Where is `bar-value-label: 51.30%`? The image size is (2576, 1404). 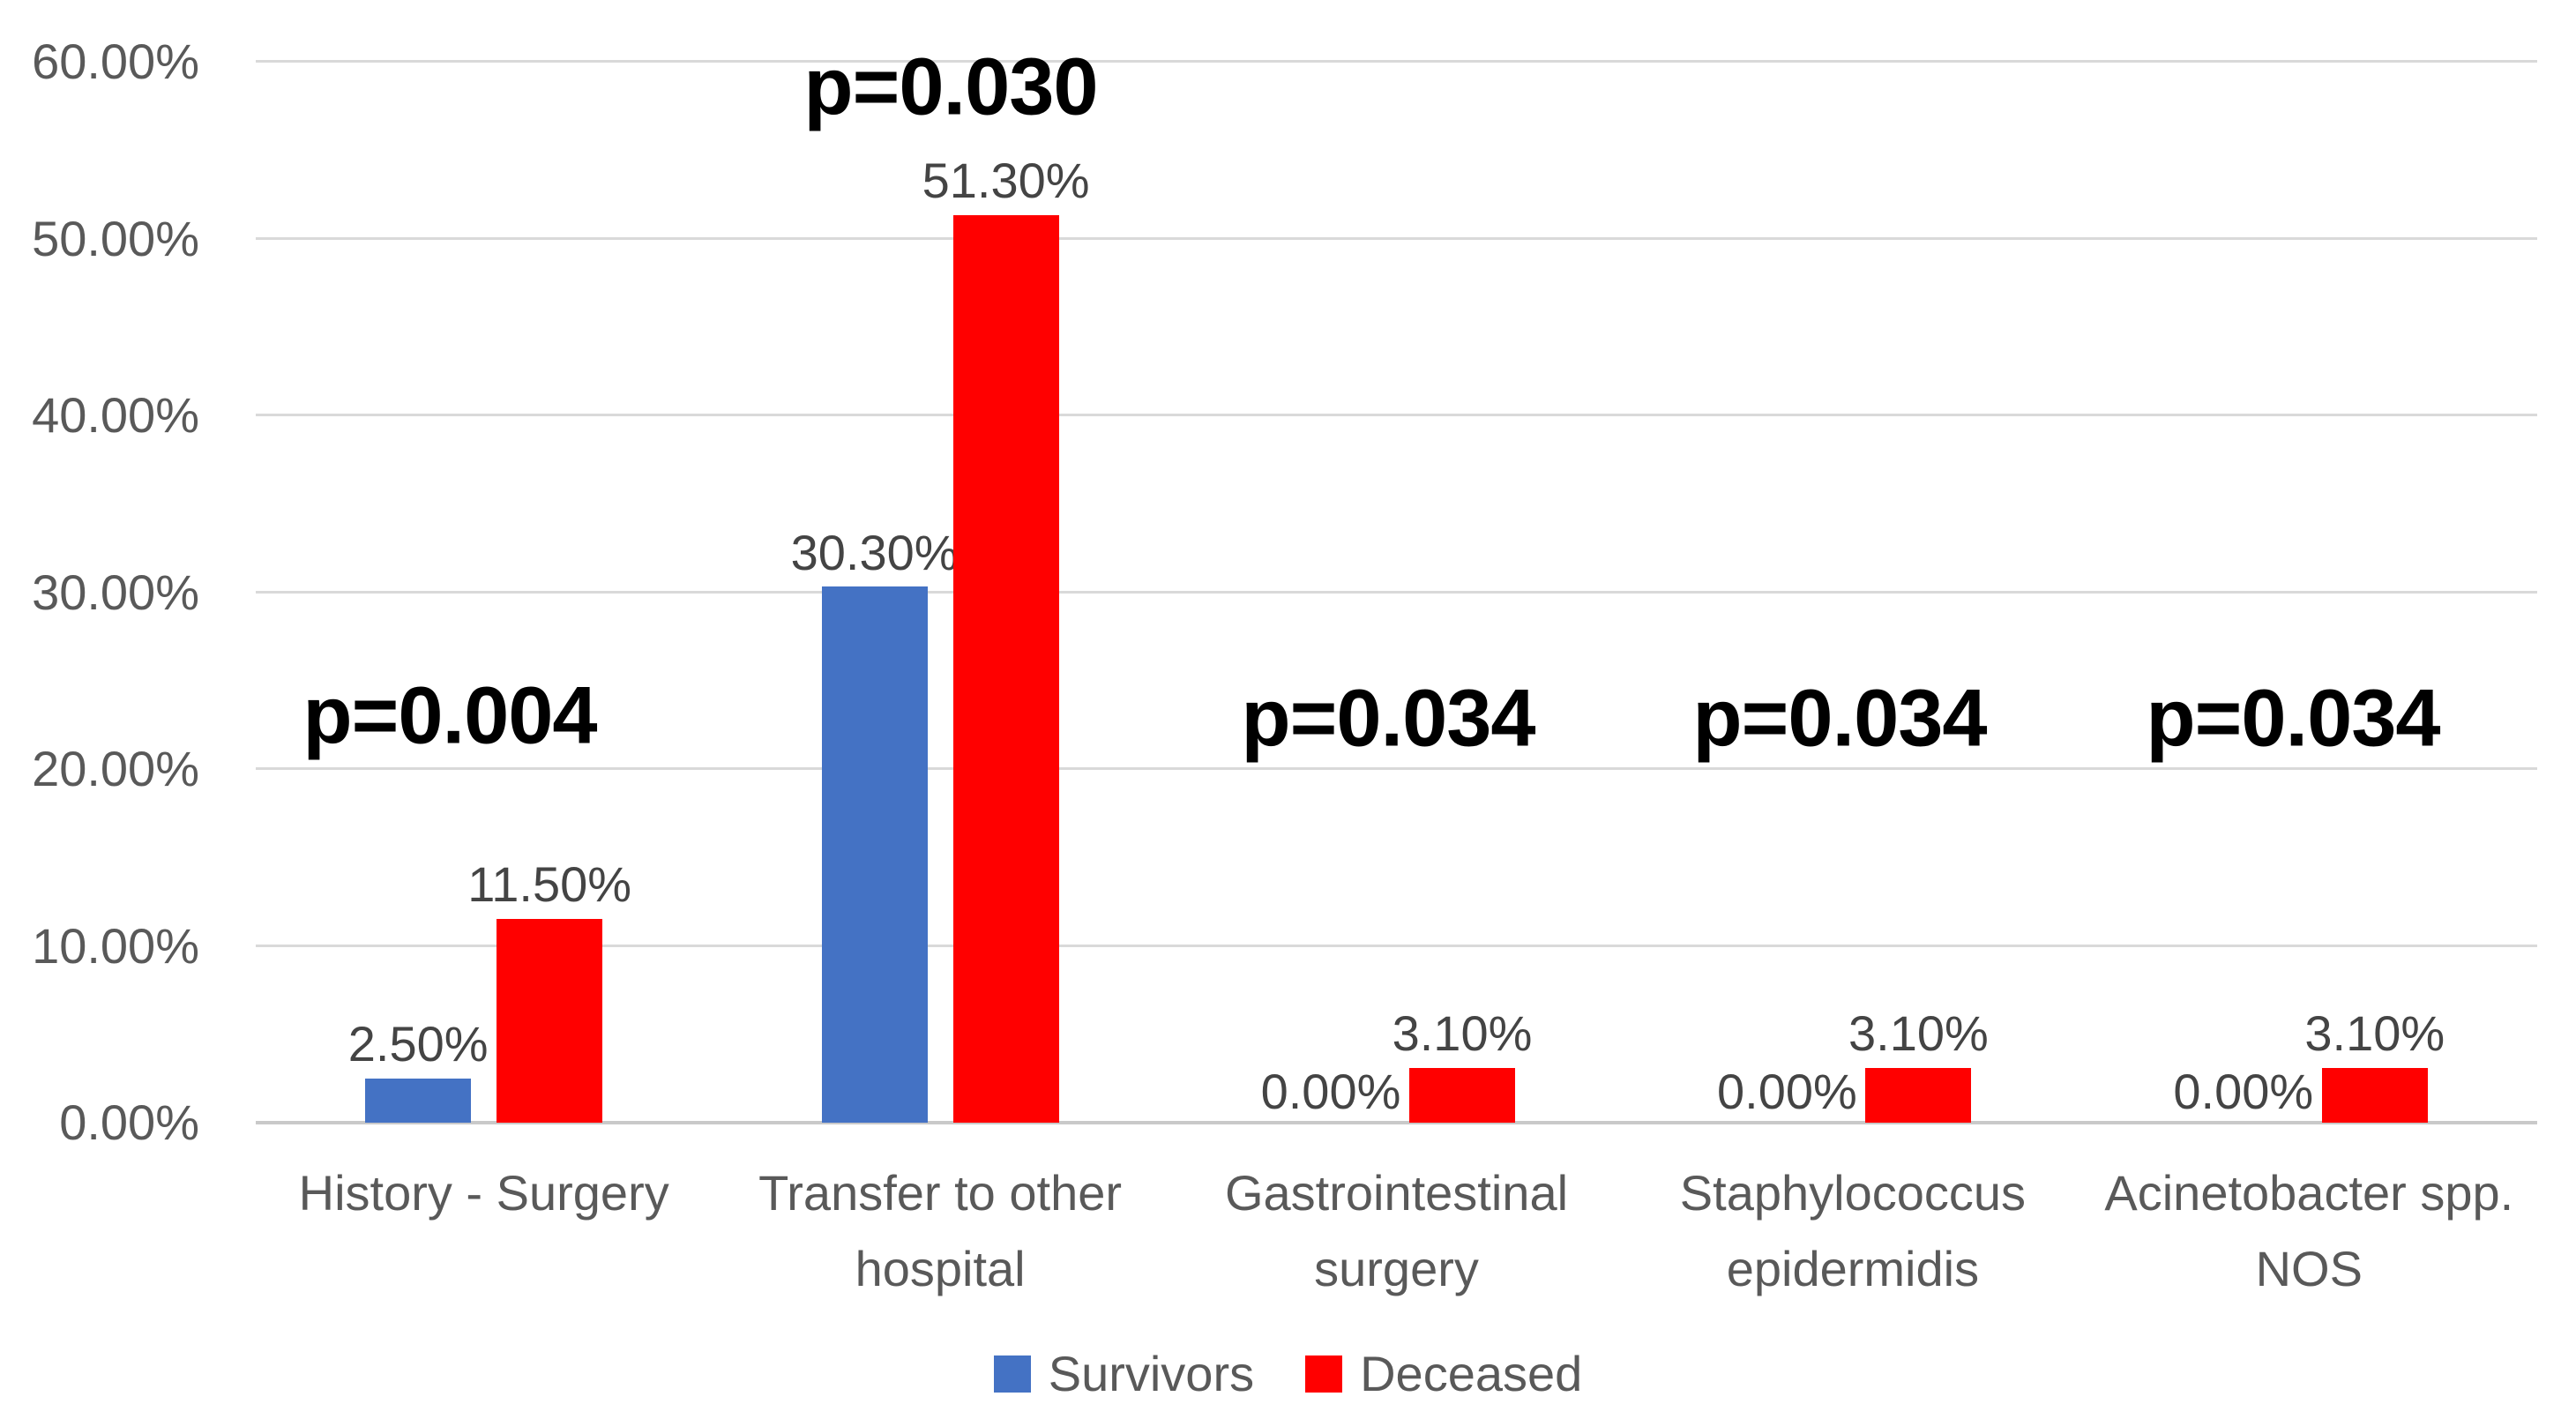 bar-value-label: 51.30% is located at coordinates (1006, 181).